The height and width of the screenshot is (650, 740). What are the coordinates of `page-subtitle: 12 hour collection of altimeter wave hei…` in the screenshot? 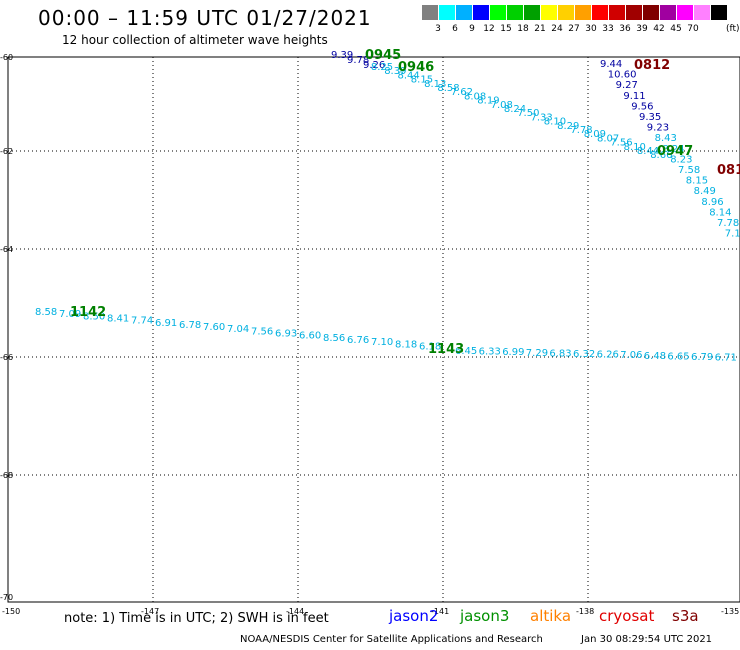 It's located at (195, 40).